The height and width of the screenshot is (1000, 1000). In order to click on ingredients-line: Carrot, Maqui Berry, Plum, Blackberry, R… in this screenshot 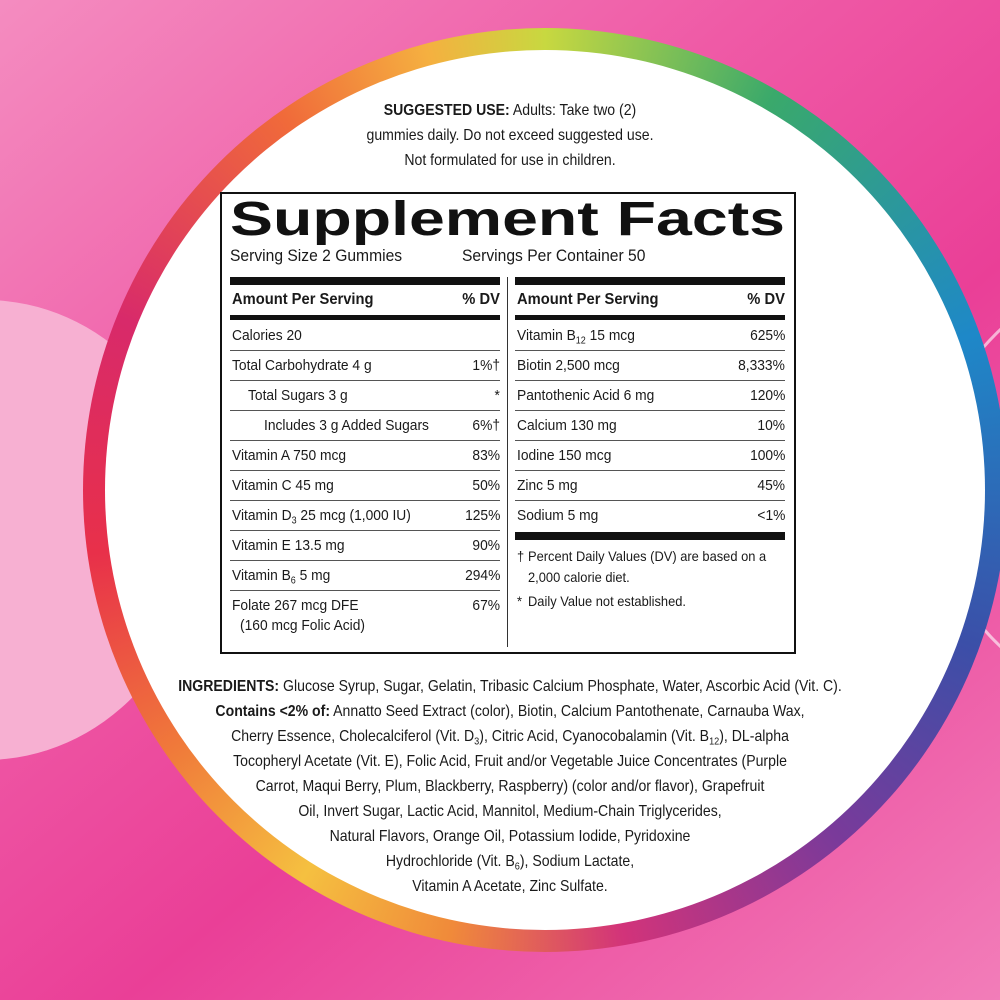, I will do `click(509, 786)`.